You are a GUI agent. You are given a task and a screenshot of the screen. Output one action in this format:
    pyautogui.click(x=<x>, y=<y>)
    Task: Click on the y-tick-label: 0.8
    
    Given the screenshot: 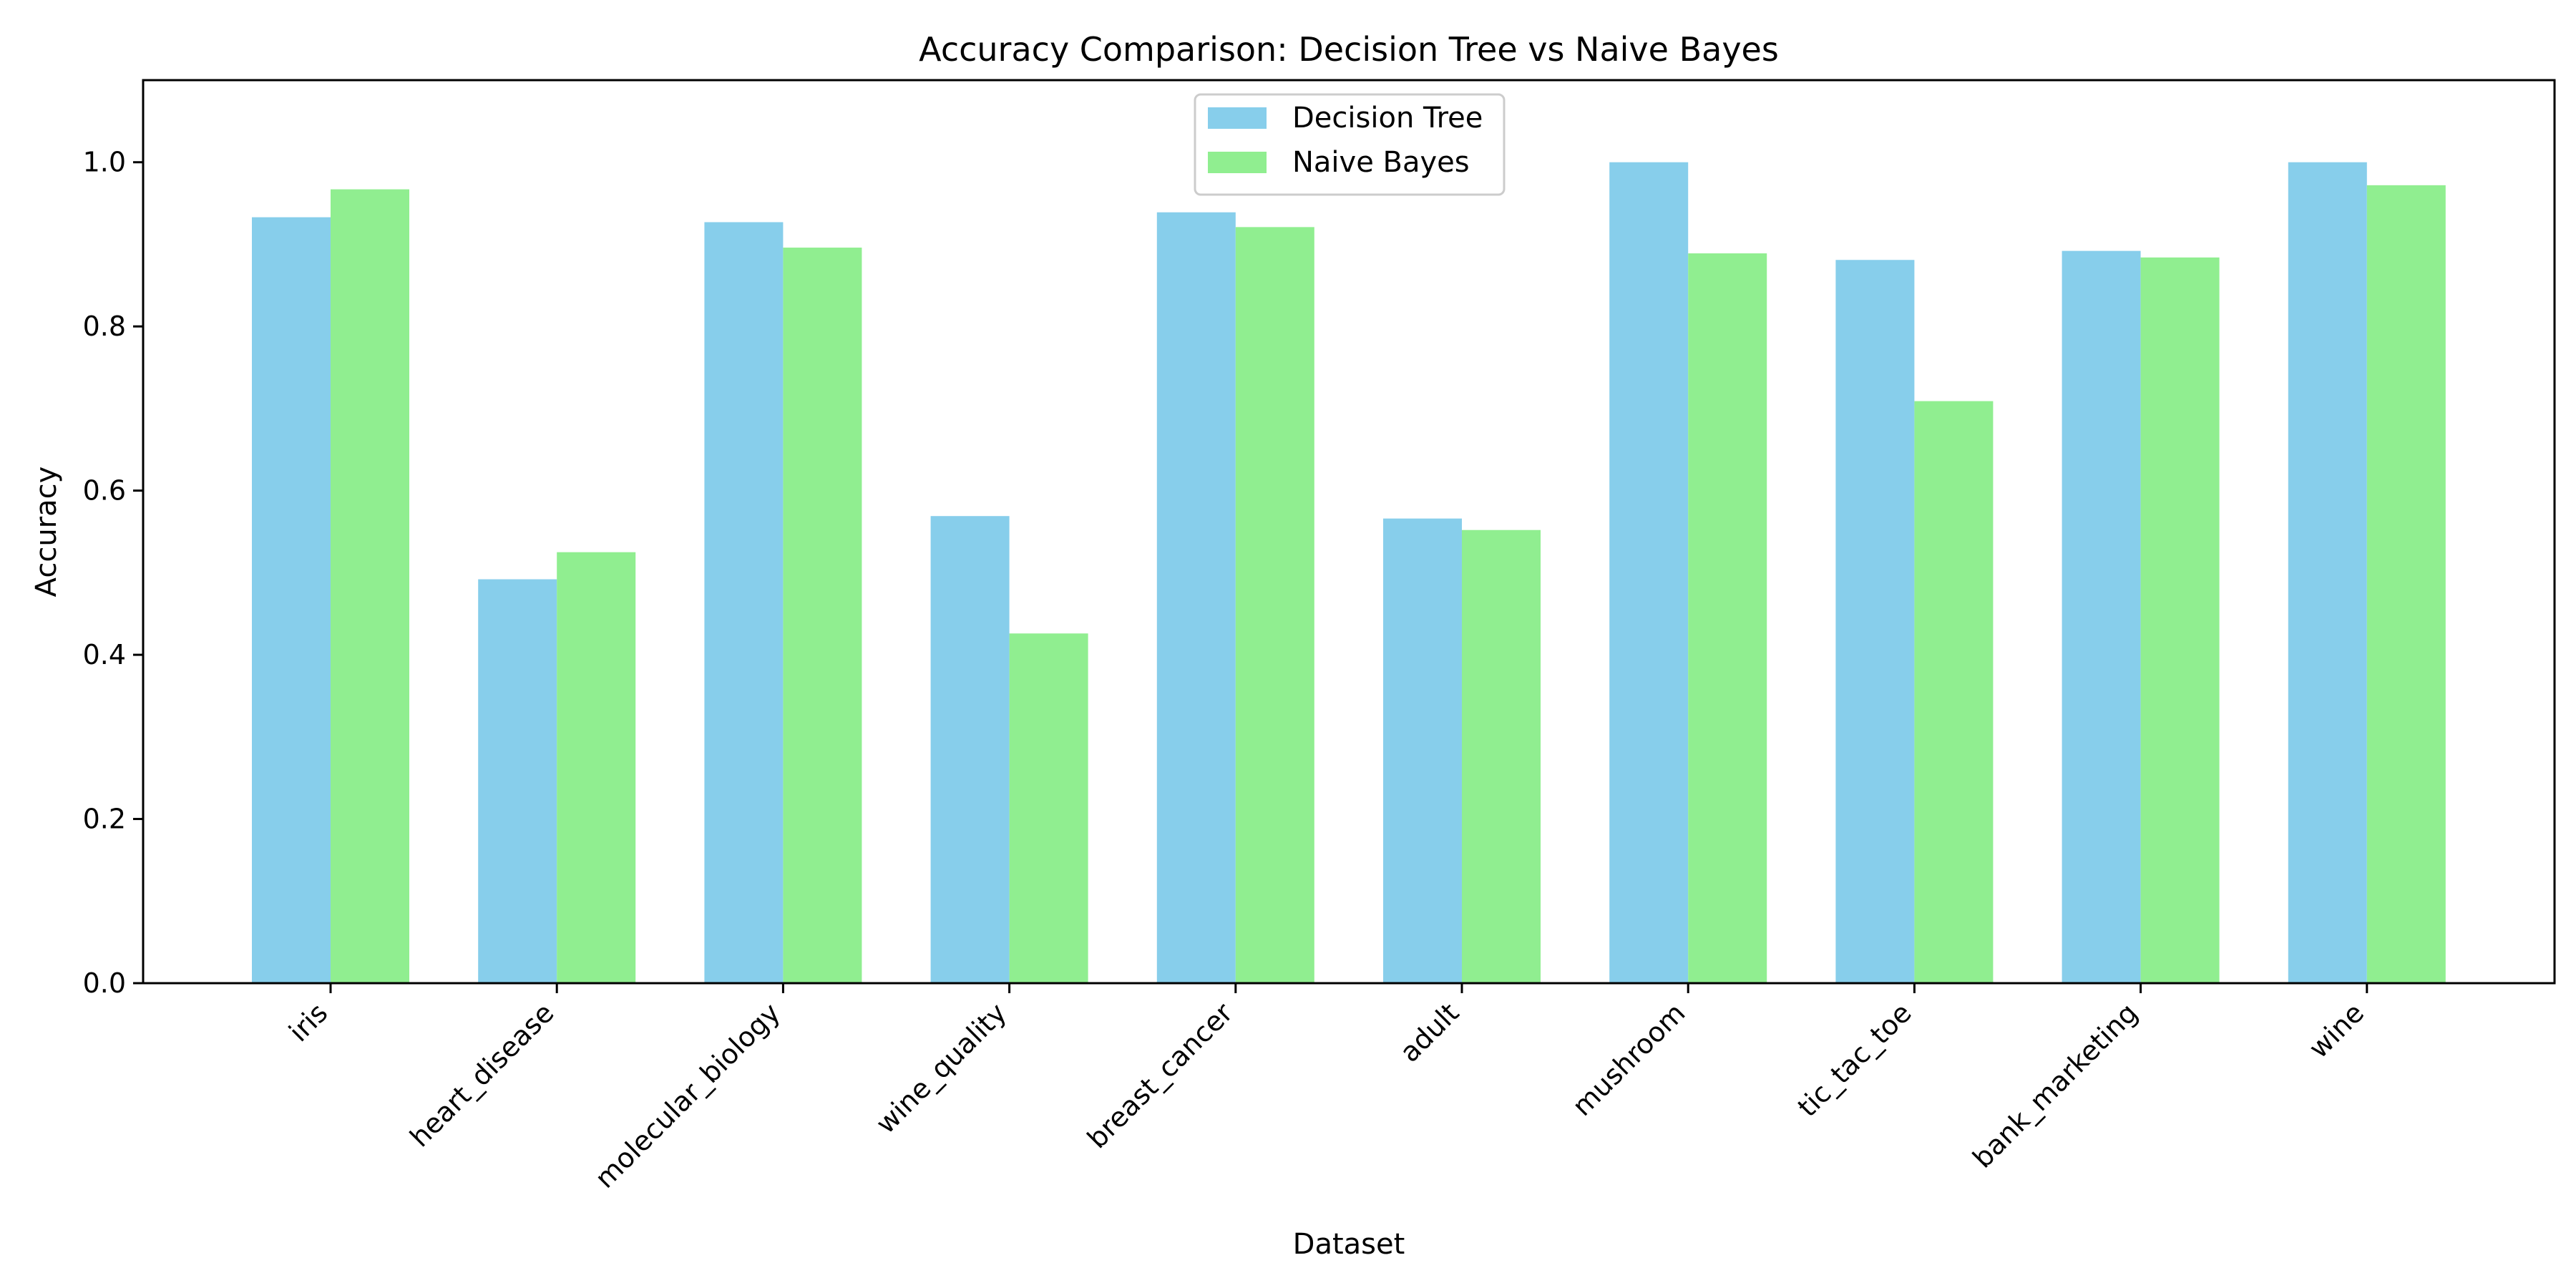 What is the action you would take?
    pyautogui.click(x=104, y=326)
    